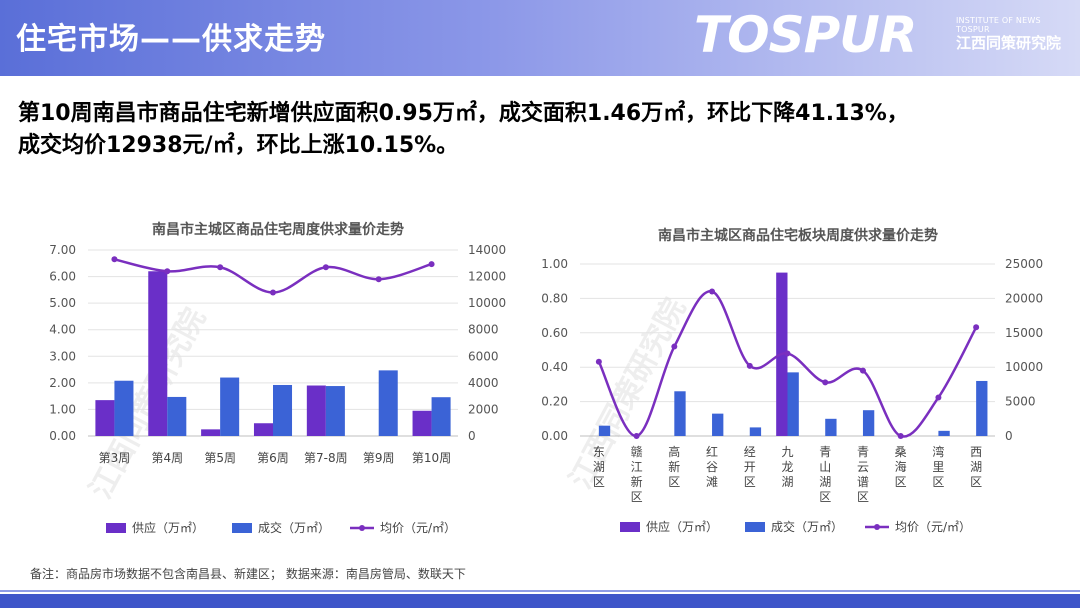  I want to click on x-tick-label: 第3周, so click(115, 458).